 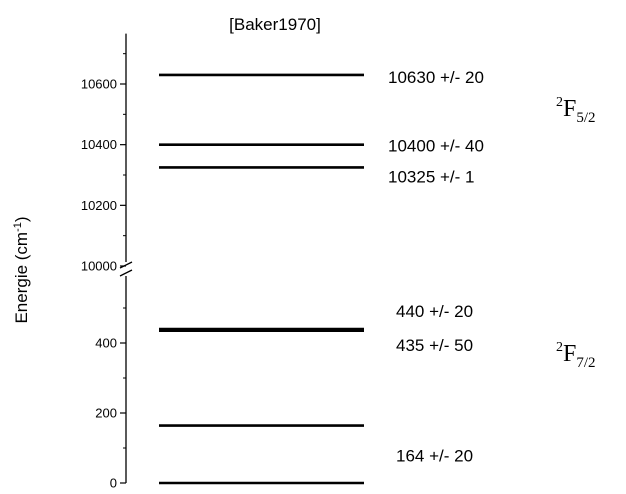 What do you see at coordinates (113, 483) in the screenshot?
I see `y-tick-label: 0` at bounding box center [113, 483].